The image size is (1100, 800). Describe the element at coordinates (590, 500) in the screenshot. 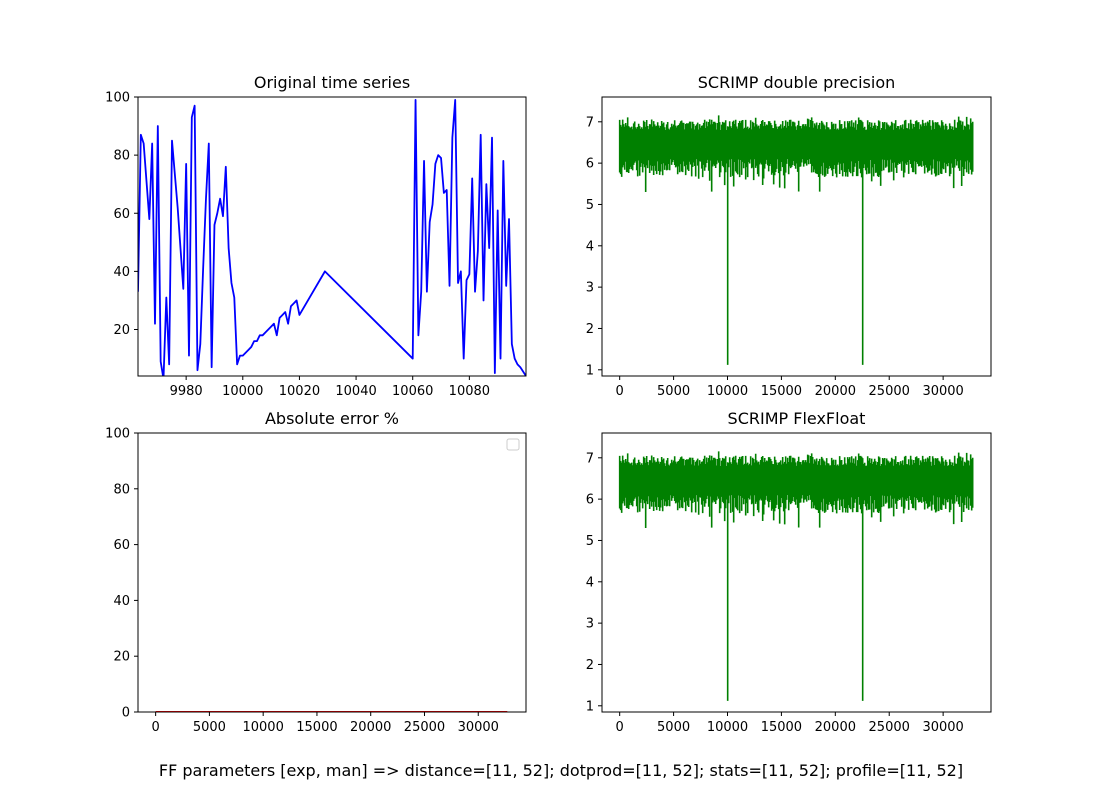

I see `scrimp-flex-ytick-label: 6` at that location.